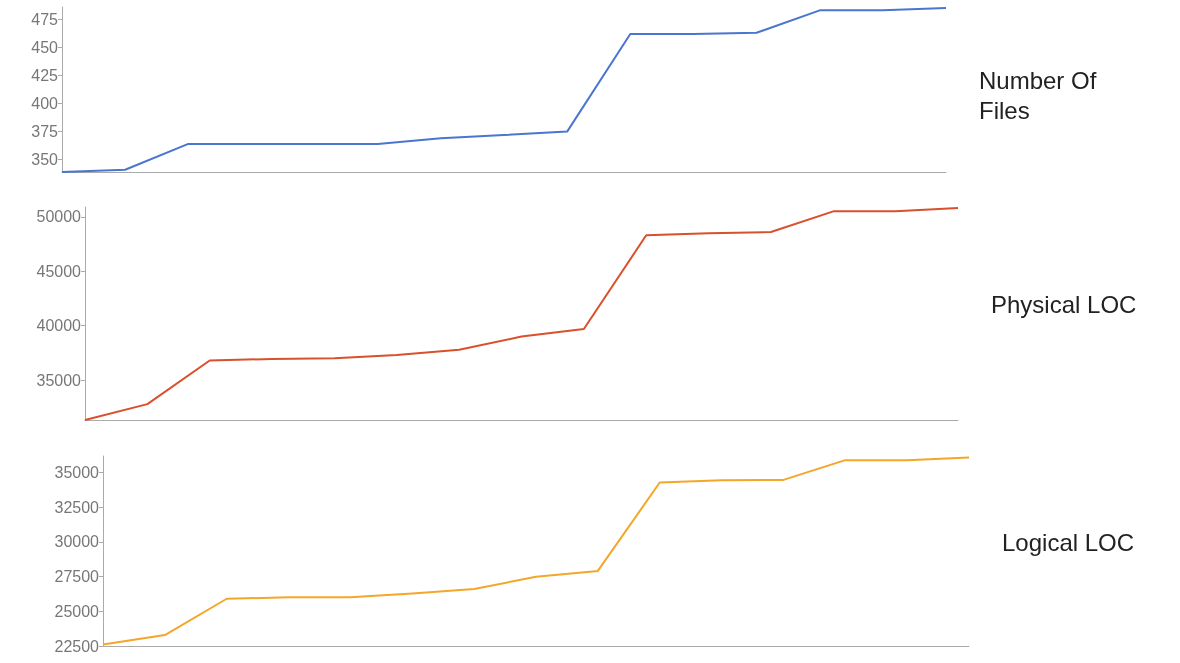 This screenshot has height=663, width=1180. I want to click on y-tick-label: 22500, so click(77, 646).